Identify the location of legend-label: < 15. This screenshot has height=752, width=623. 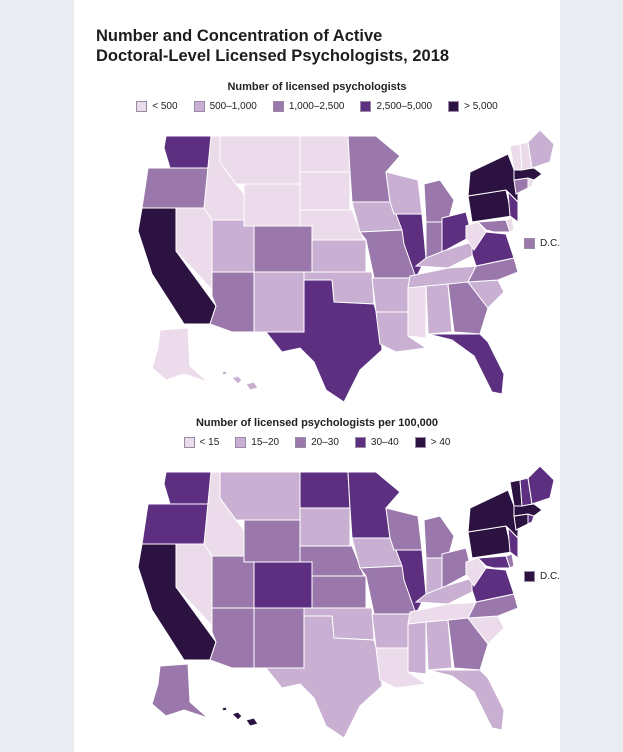
(210, 442).